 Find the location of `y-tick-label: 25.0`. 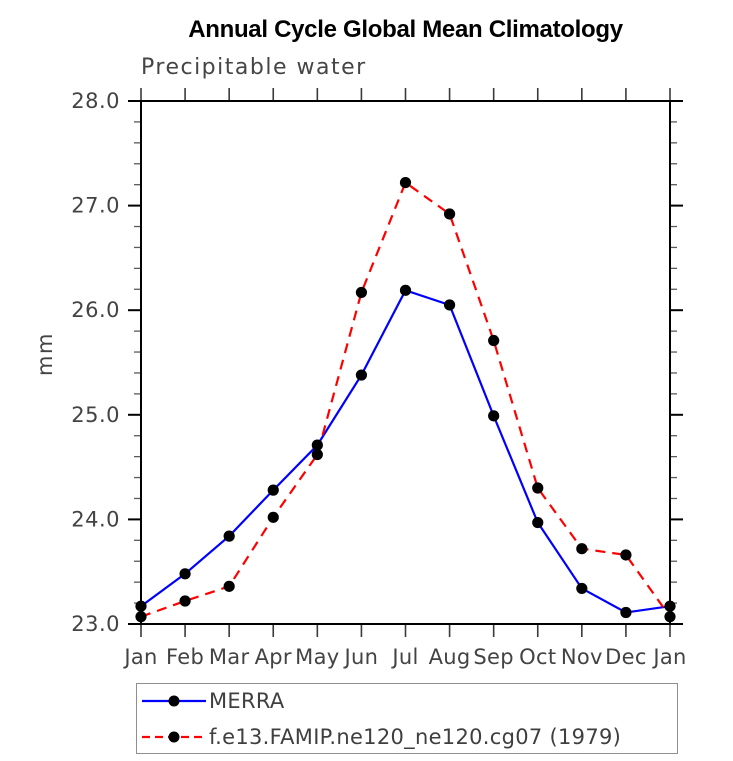

y-tick-label: 25.0 is located at coordinates (95, 415).